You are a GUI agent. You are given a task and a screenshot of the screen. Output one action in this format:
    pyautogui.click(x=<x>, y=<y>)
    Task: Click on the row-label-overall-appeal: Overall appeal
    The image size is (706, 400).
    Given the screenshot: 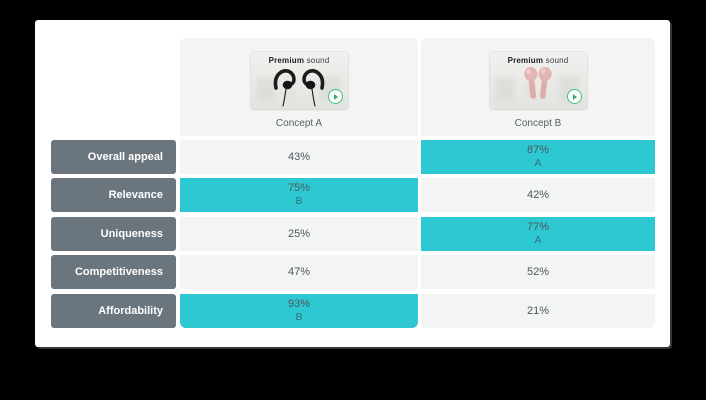 What is the action you would take?
    pyautogui.click(x=113, y=157)
    